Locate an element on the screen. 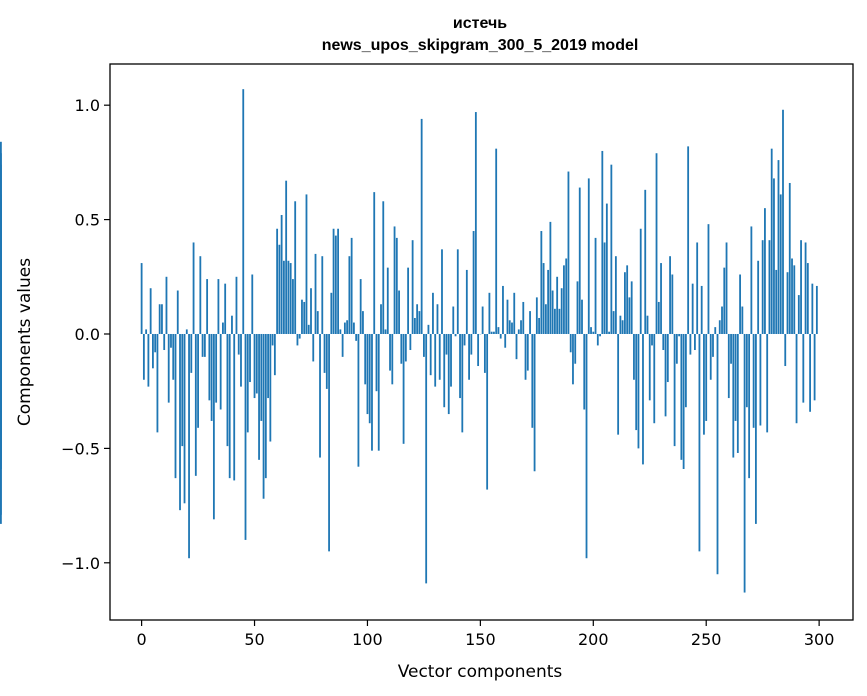 Image resolution: width=867 pixels, height=696 pixels. x-tick-label: 150 is located at coordinates (480, 639).